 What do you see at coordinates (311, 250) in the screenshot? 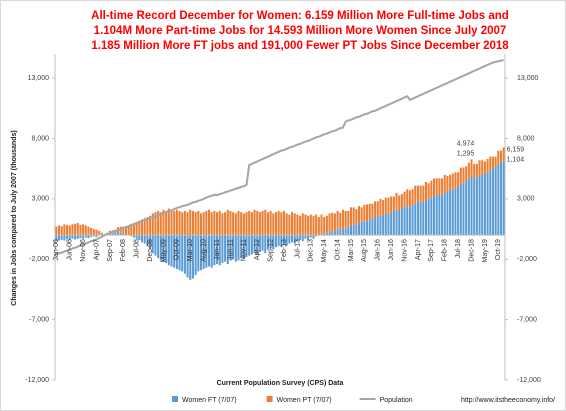
I see `x-tick-label: Dec-13` at bounding box center [311, 250].